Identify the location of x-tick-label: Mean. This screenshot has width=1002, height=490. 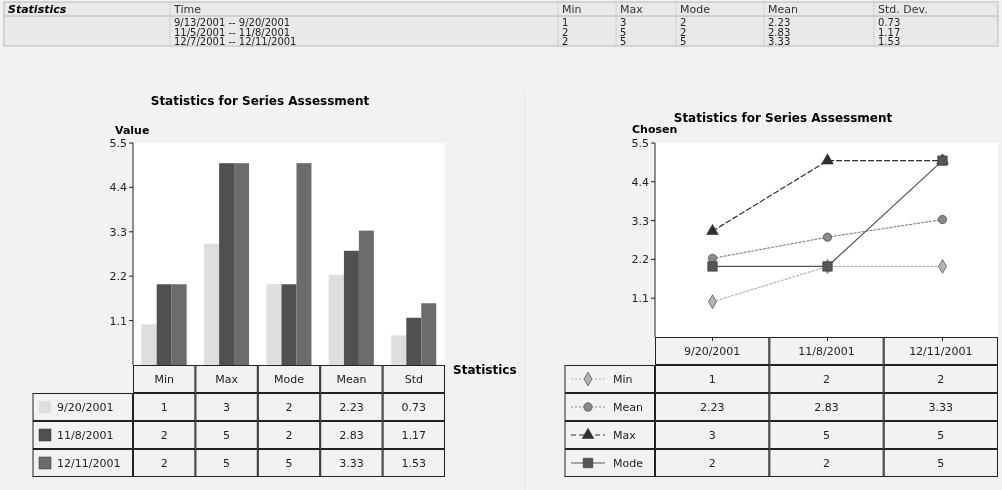
(351, 379).